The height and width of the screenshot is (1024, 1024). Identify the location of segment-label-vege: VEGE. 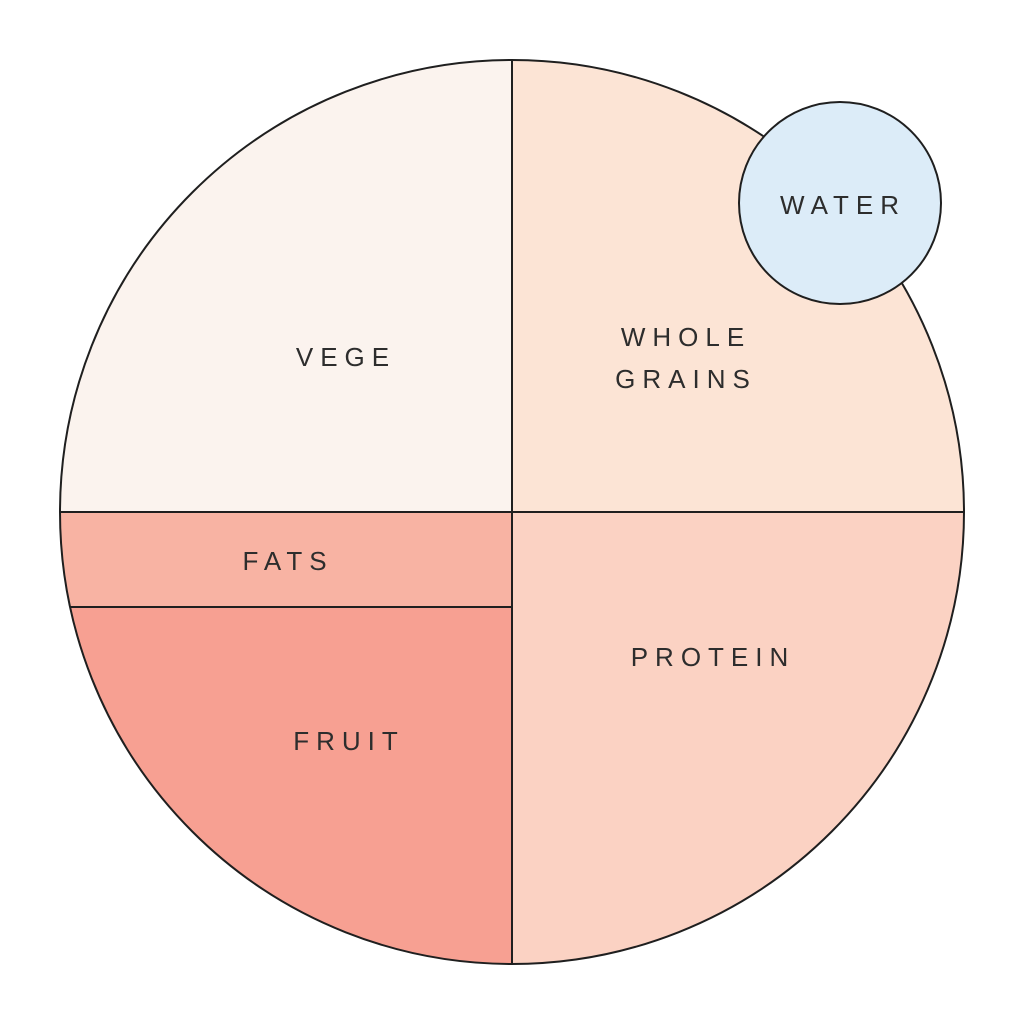
(346, 357).